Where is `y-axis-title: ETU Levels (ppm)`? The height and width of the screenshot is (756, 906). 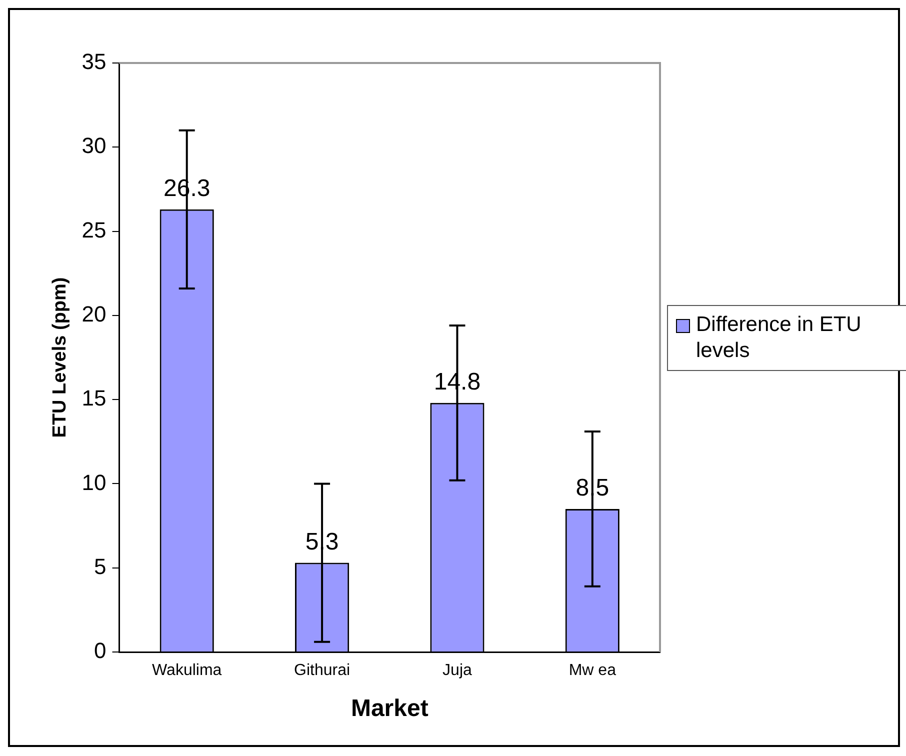
y-axis-title: ETU Levels (ppm) is located at coordinates (60, 357).